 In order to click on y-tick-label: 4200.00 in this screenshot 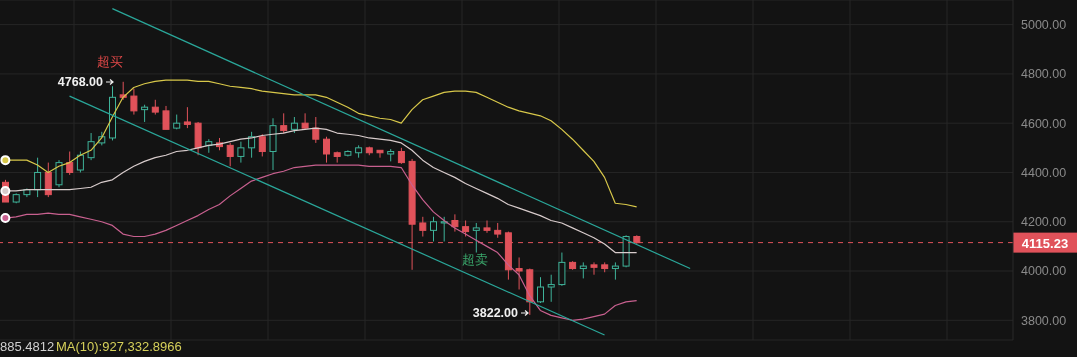, I will do `click(1044, 222)`.